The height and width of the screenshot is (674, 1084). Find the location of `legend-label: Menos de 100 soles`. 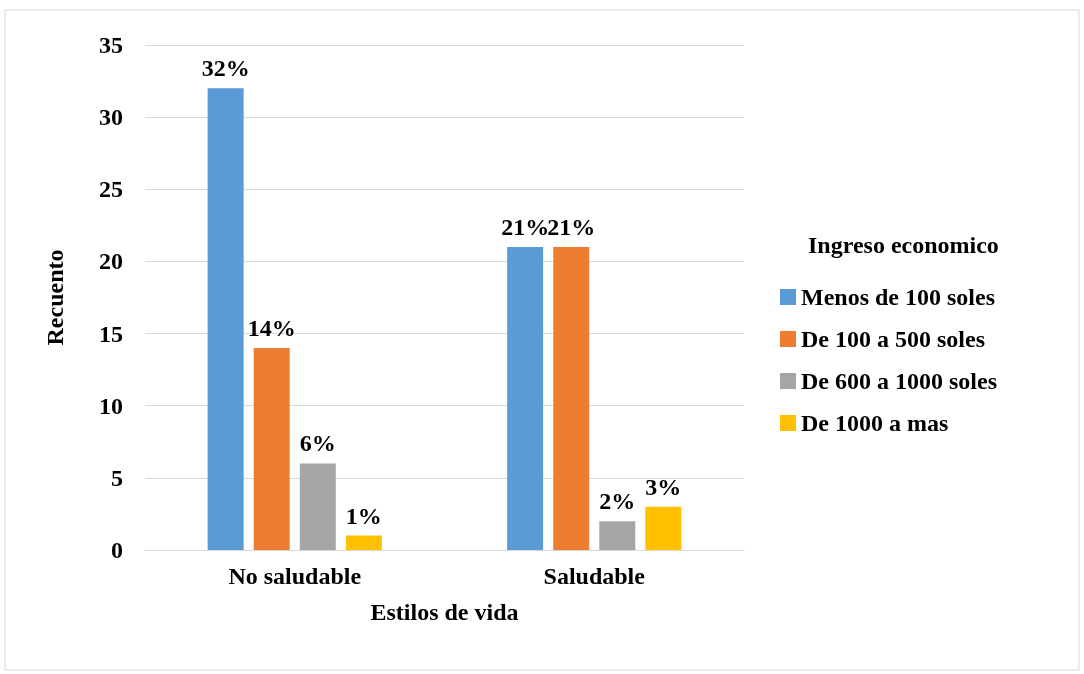

legend-label: Menos de 100 soles is located at coordinates (898, 297).